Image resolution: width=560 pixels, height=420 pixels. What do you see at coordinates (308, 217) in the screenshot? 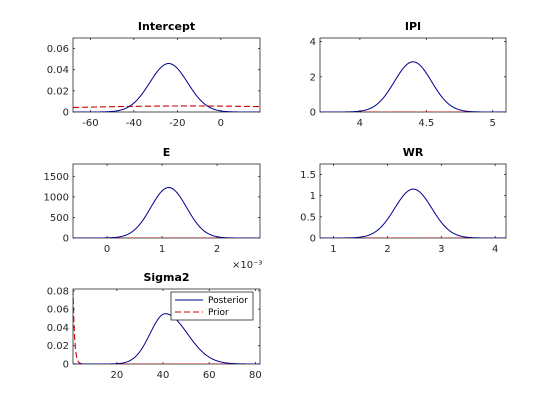
I see `y-tick-label: 0.5` at bounding box center [308, 217].